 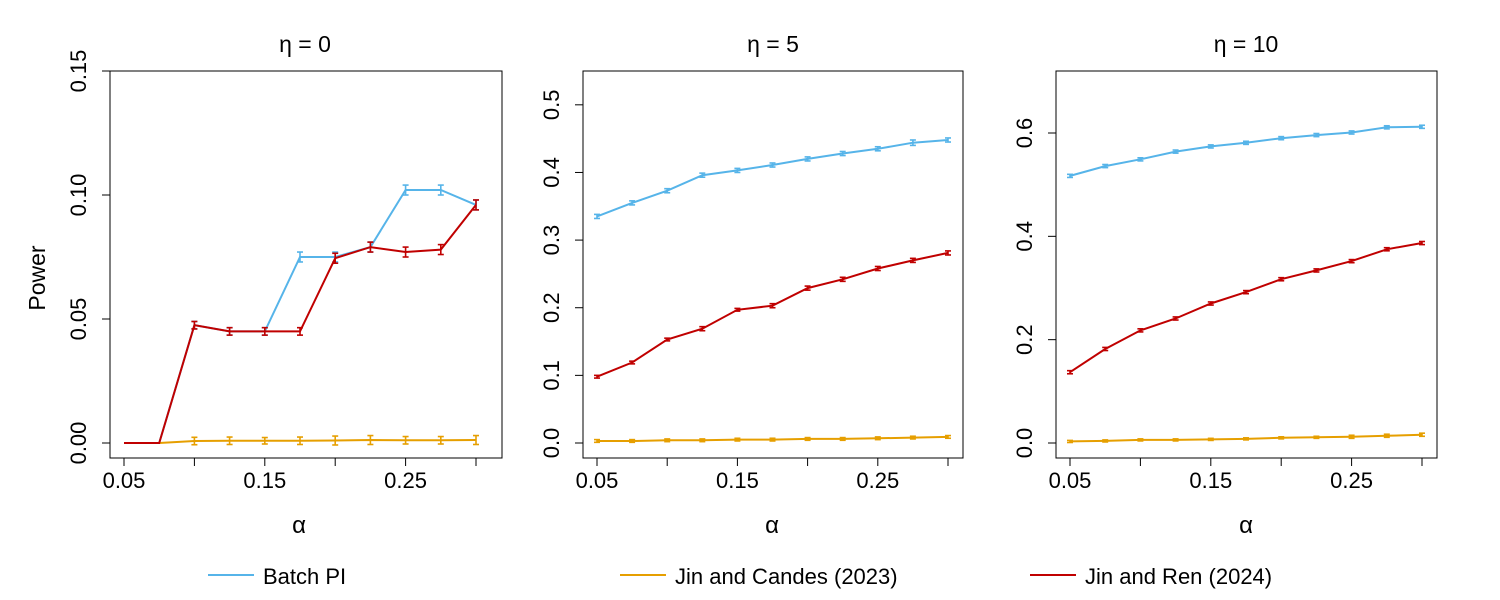 What do you see at coordinates (1178, 576) in the screenshot?
I see `legend-label: Jin and Ren (2024)` at bounding box center [1178, 576].